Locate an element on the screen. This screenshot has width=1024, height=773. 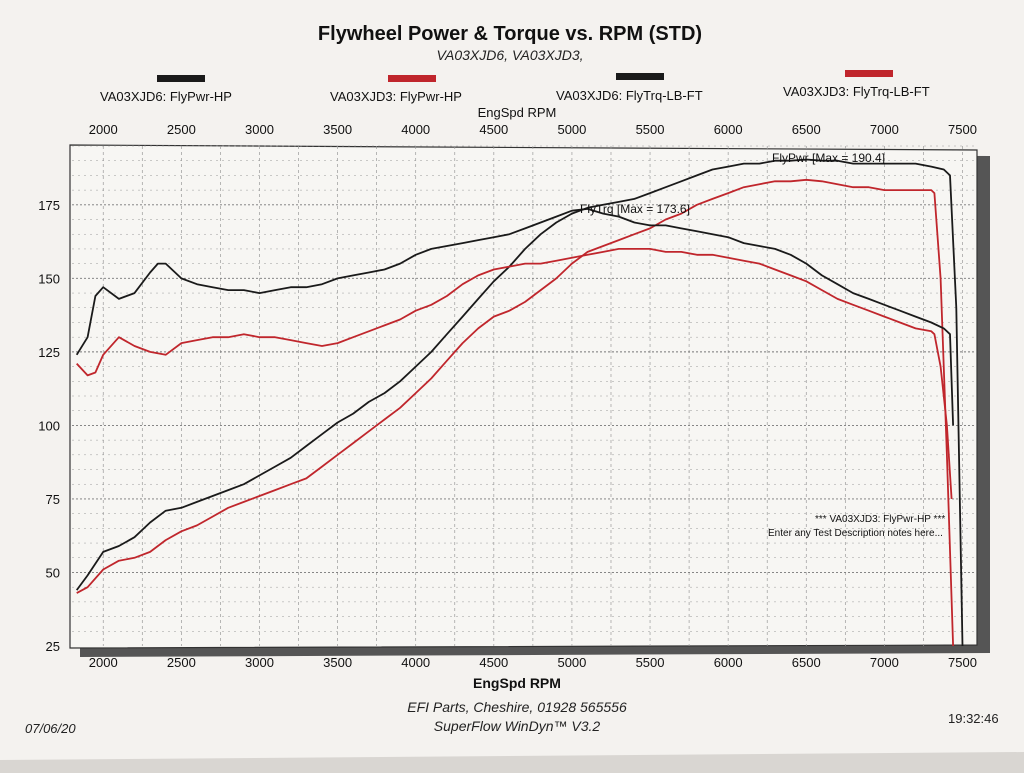
y-tick-label: 75 is located at coordinates (53, 499).